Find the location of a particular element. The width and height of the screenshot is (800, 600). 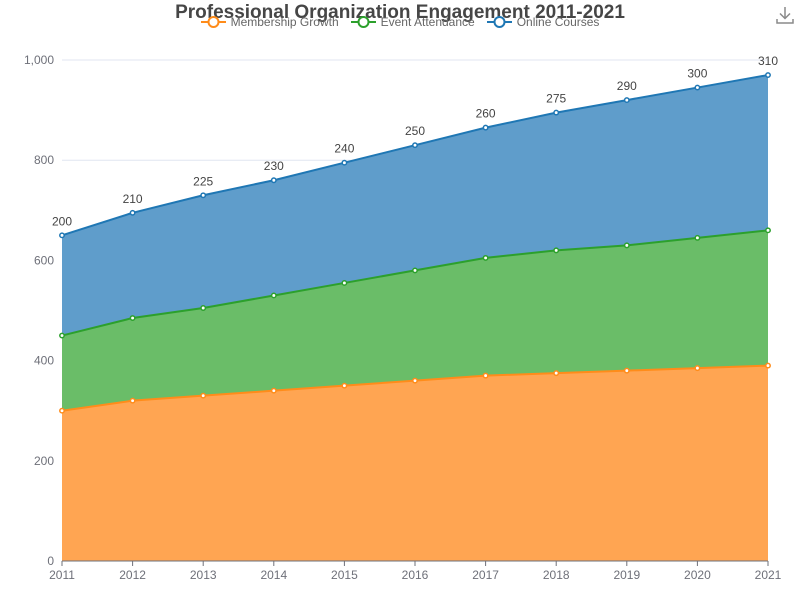

y-tick-label: 600 is located at coordinates (44, 260).